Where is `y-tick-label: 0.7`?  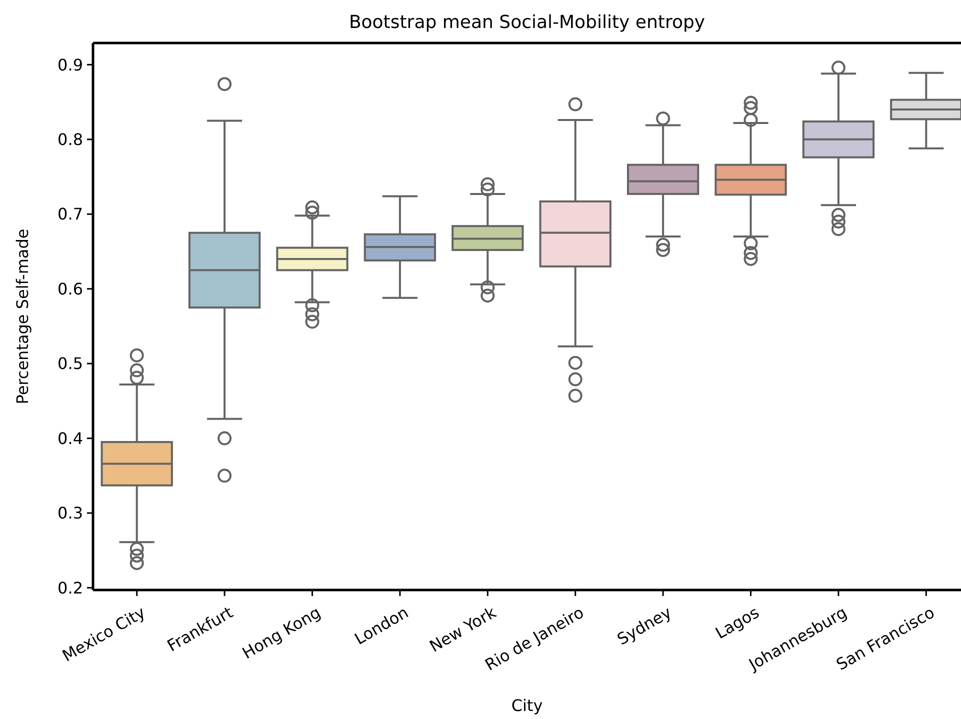
y-tick-label: 0.7 is located at coordinates (70, 214).